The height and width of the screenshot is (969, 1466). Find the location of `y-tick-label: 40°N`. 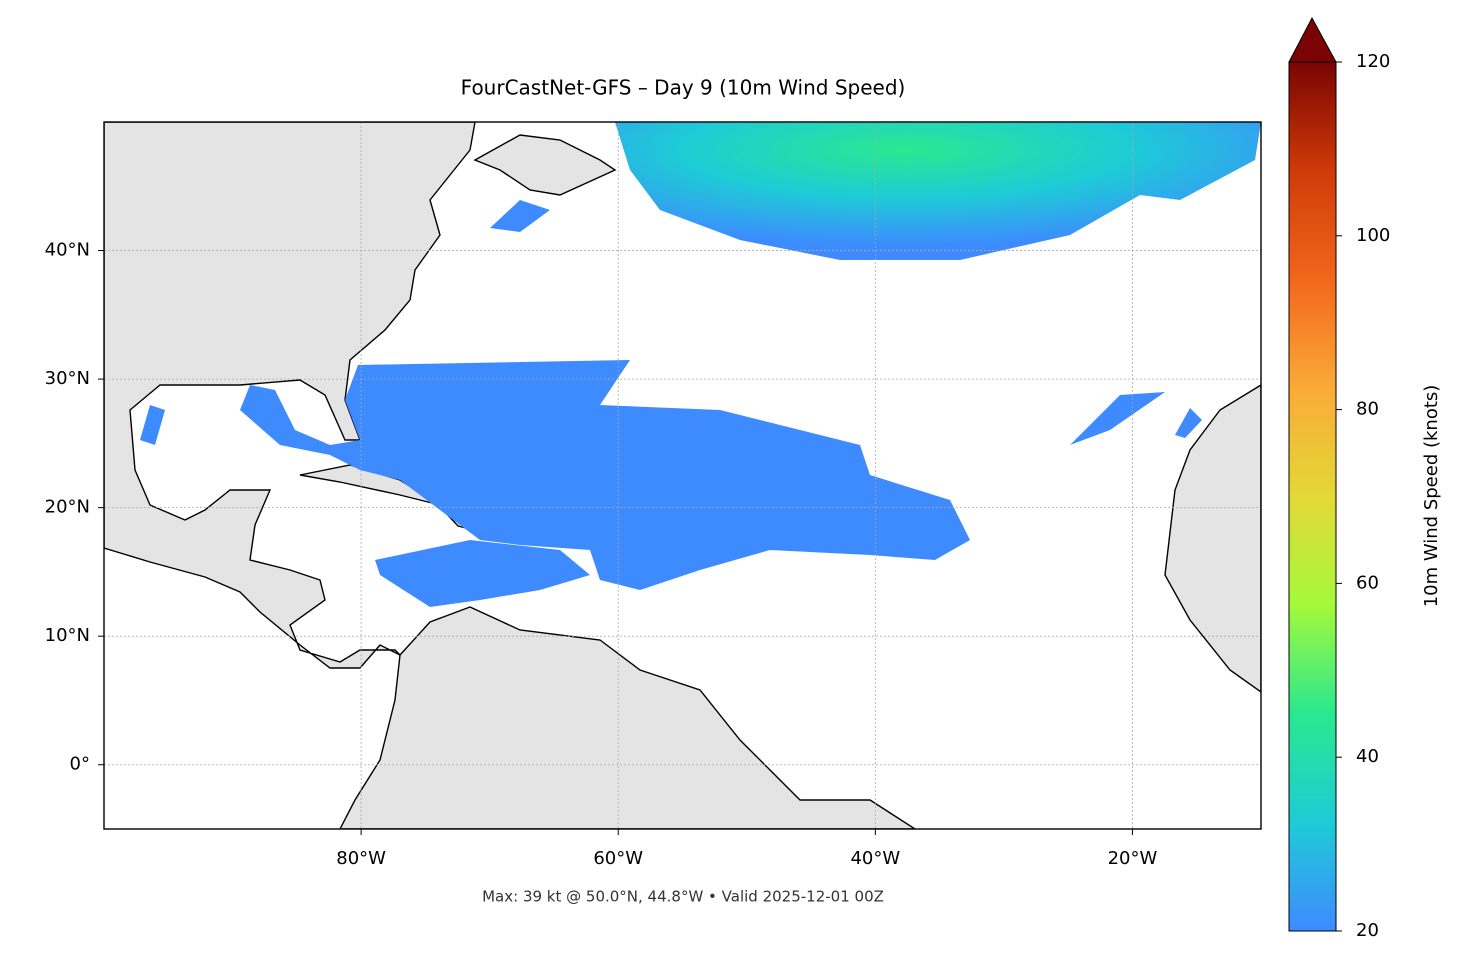

y-tick-label: 40°N is located at coordinates (67, 250).